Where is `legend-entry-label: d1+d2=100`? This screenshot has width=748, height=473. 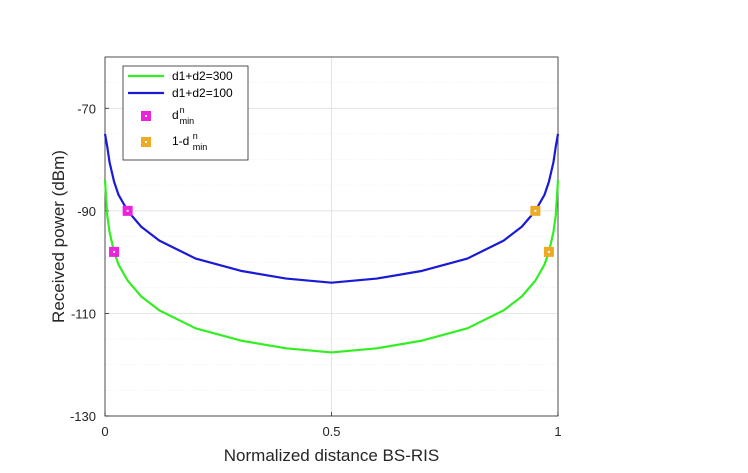 legend-entry-label: d1+d2=100 is located at coordinates (202, 93).